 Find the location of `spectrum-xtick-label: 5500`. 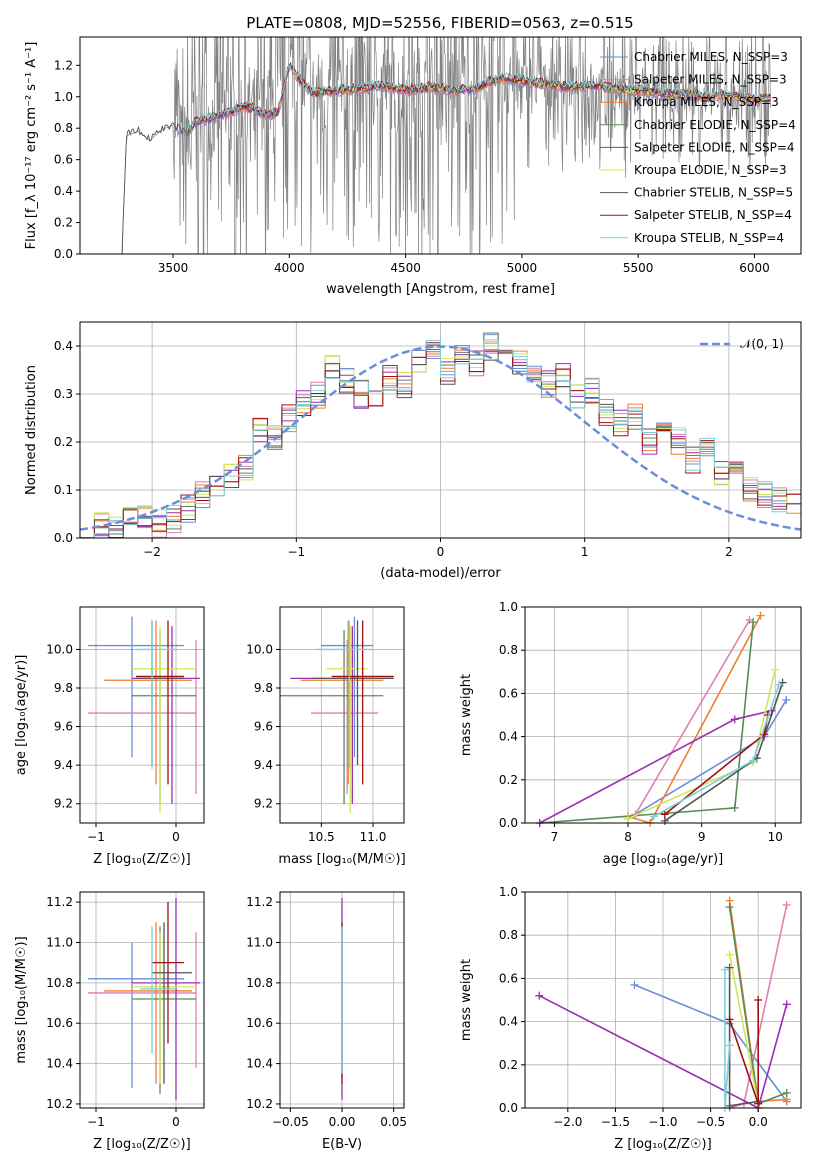

spectrum-xtick-label: 5500 is located at coordinates (638, 268).